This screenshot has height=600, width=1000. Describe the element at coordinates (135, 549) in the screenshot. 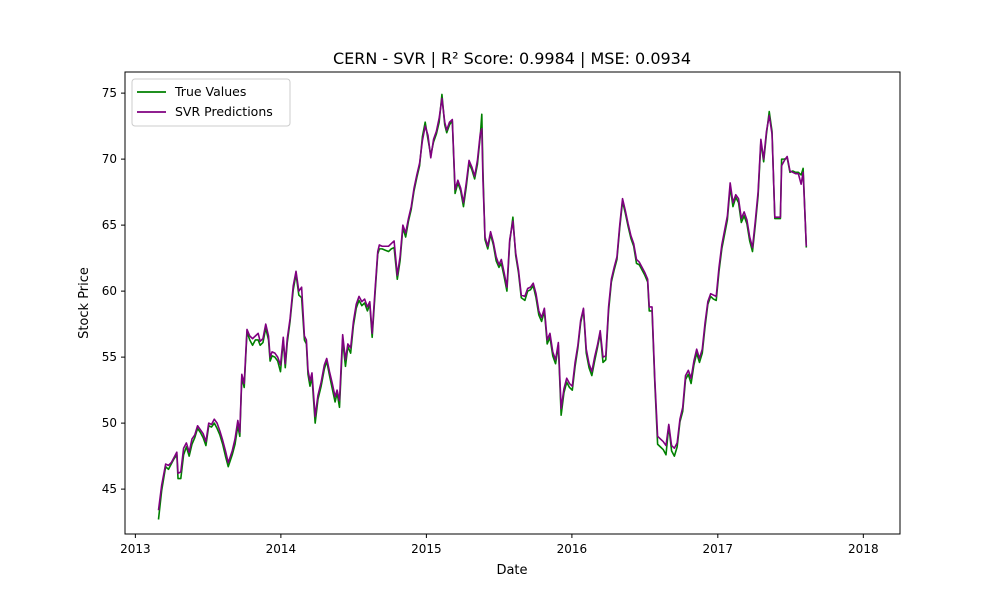

I see `x-tick-label-2013: 2013` at that location.